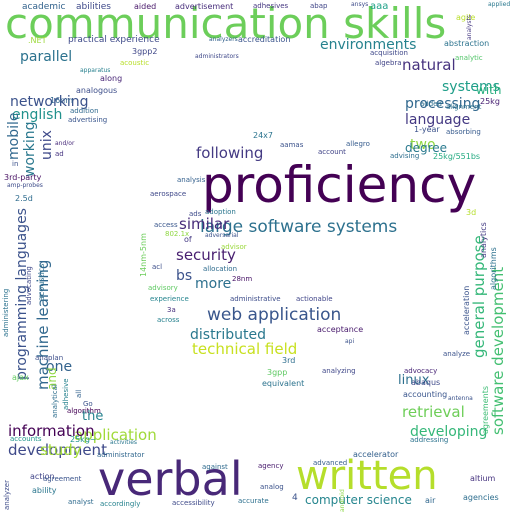 The width and height of the screenshot is (512, 512). What do you see at coordinates (170, 479) in the screenshot?
I see `word: verbal` at bounding box center [170, 479].